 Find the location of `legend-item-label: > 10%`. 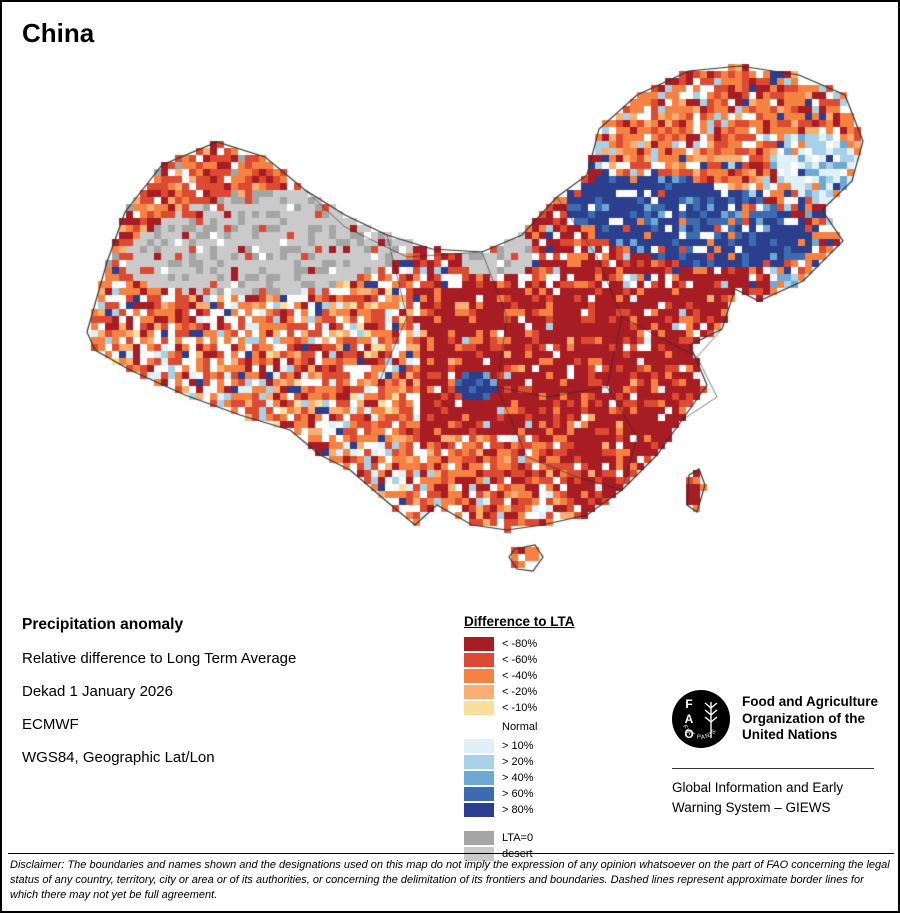

legend-item-label: > 10% is located at coordinates (518, 746).